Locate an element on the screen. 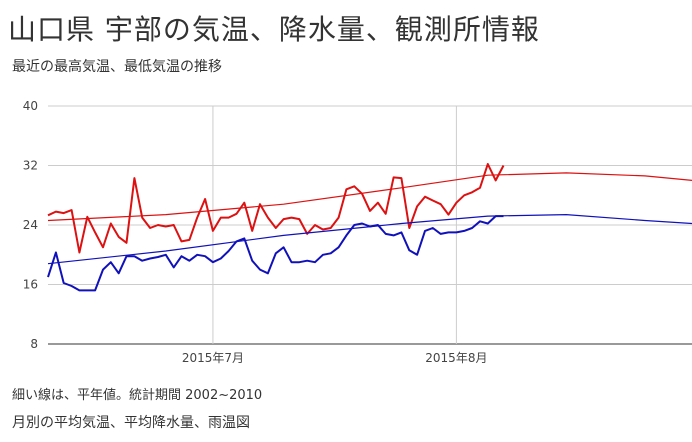 This screenshot has width=692, height=442. y-tick-label: 16 is located at coordinates (30, 285).